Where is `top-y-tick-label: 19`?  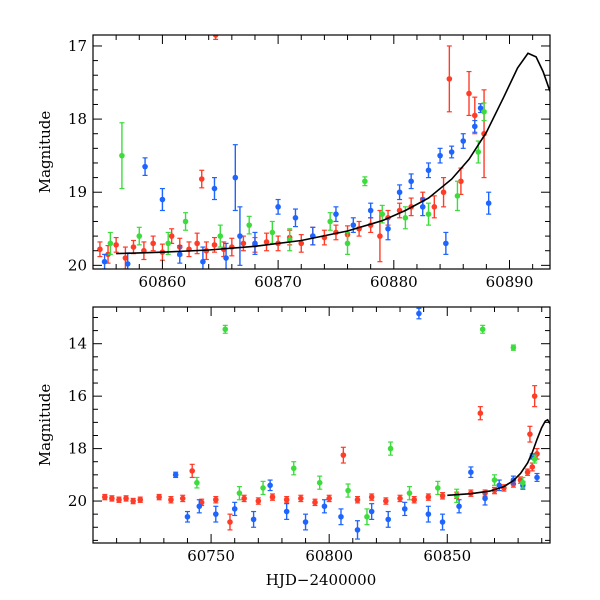
top-y-tick-label: 19 is located at coordinates (77, 192).